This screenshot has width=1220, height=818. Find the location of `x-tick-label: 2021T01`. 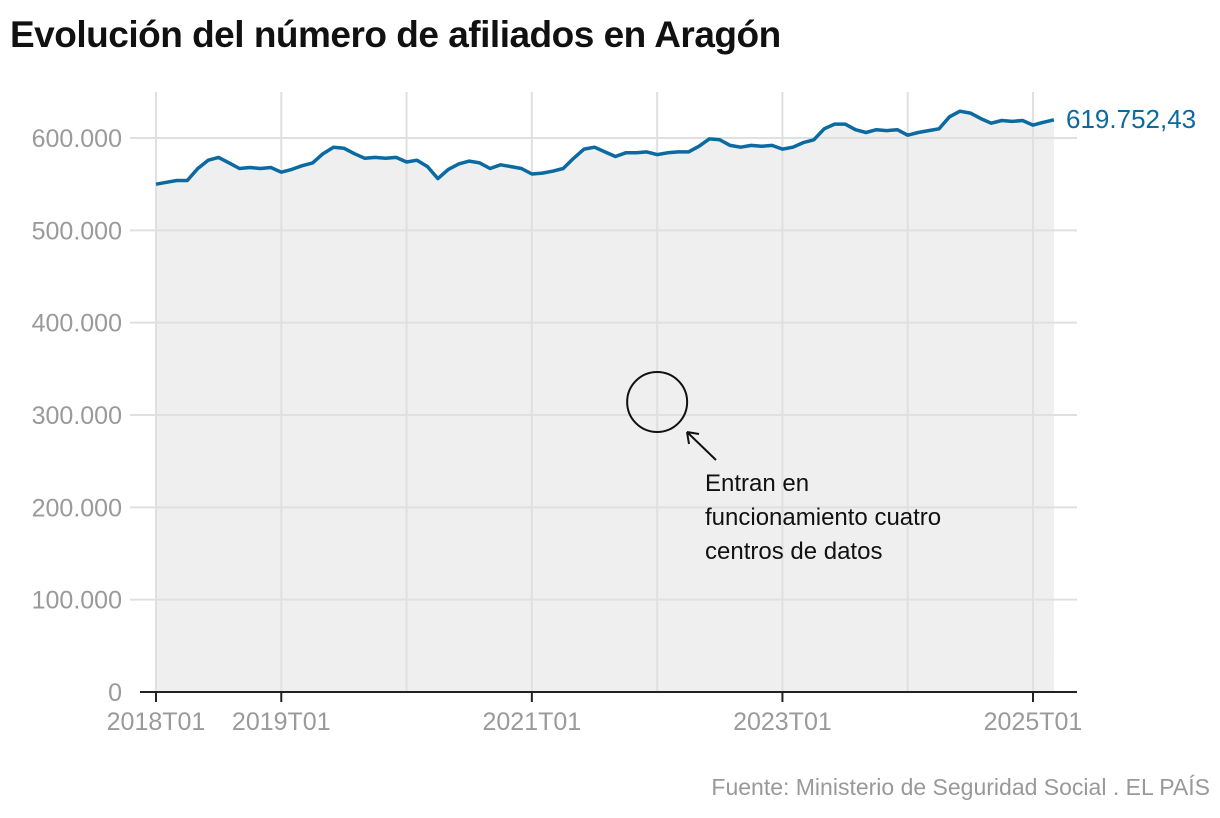

x-tick-label: 2021T01 is located at coordinates (532, 722).